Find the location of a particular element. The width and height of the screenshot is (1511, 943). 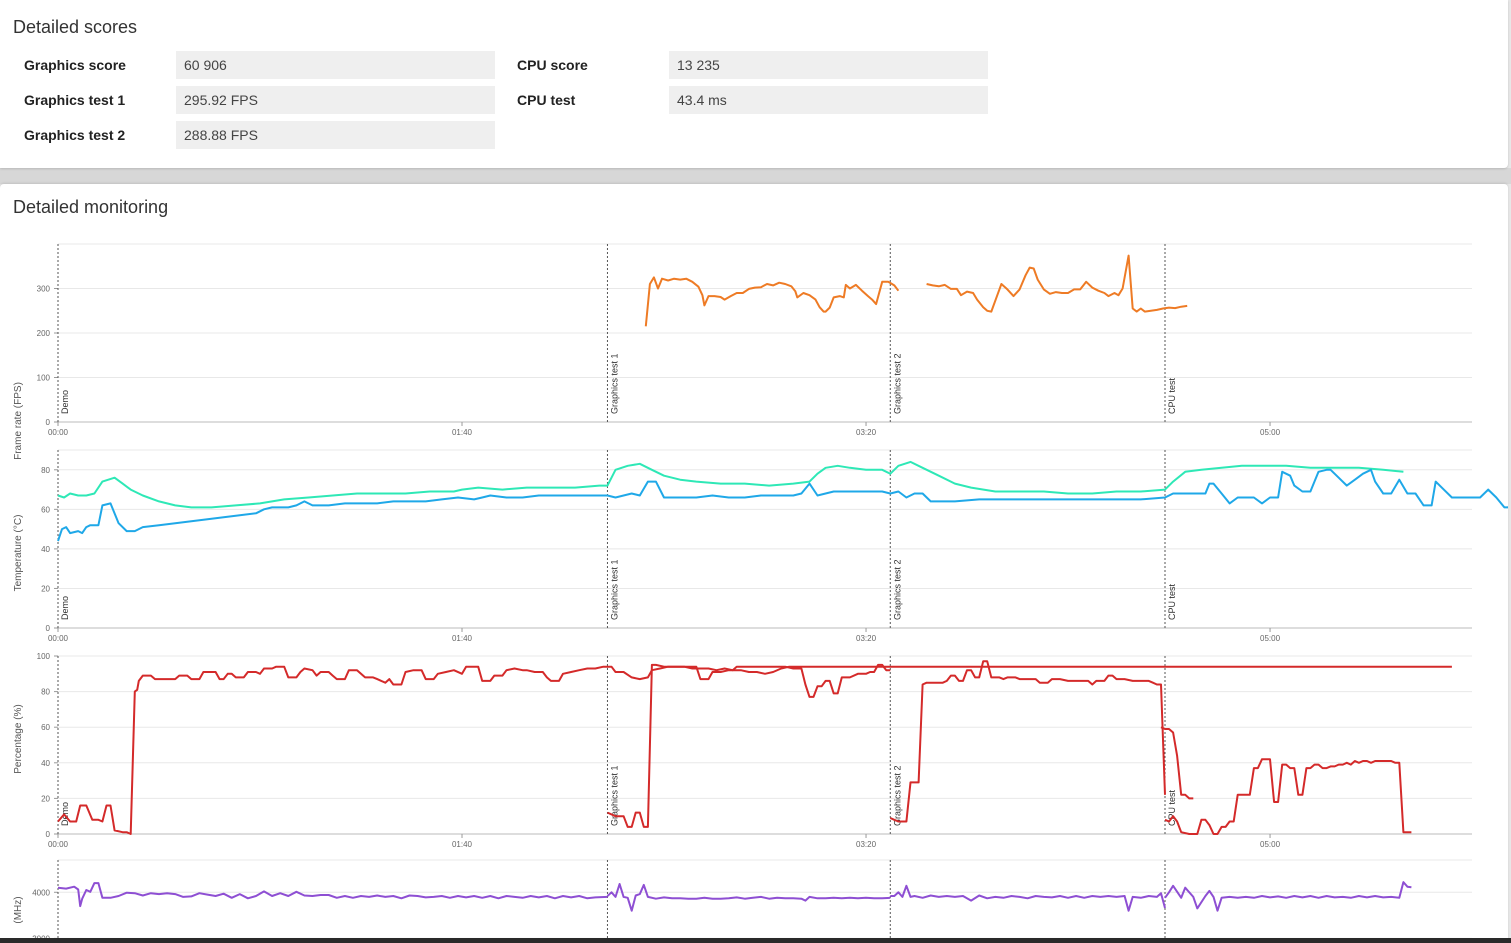

y-tick-label: 200 is located at coordinates (44, 333).